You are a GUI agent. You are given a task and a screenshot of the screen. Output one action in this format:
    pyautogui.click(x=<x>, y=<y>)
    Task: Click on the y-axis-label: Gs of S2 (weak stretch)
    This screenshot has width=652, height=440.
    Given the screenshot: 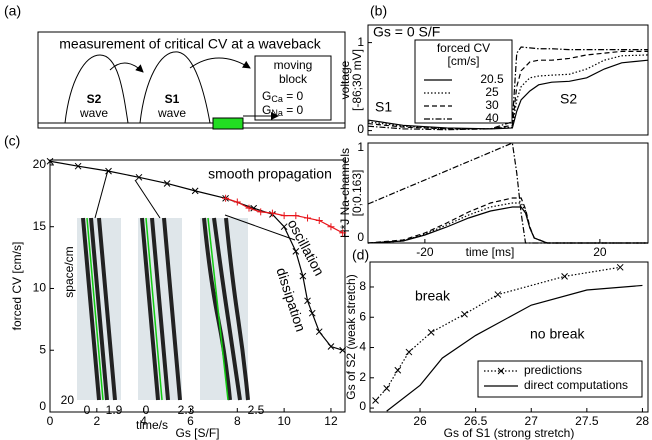 What is the action you would take?
    pyautogui.click(x=351, y=336)
    